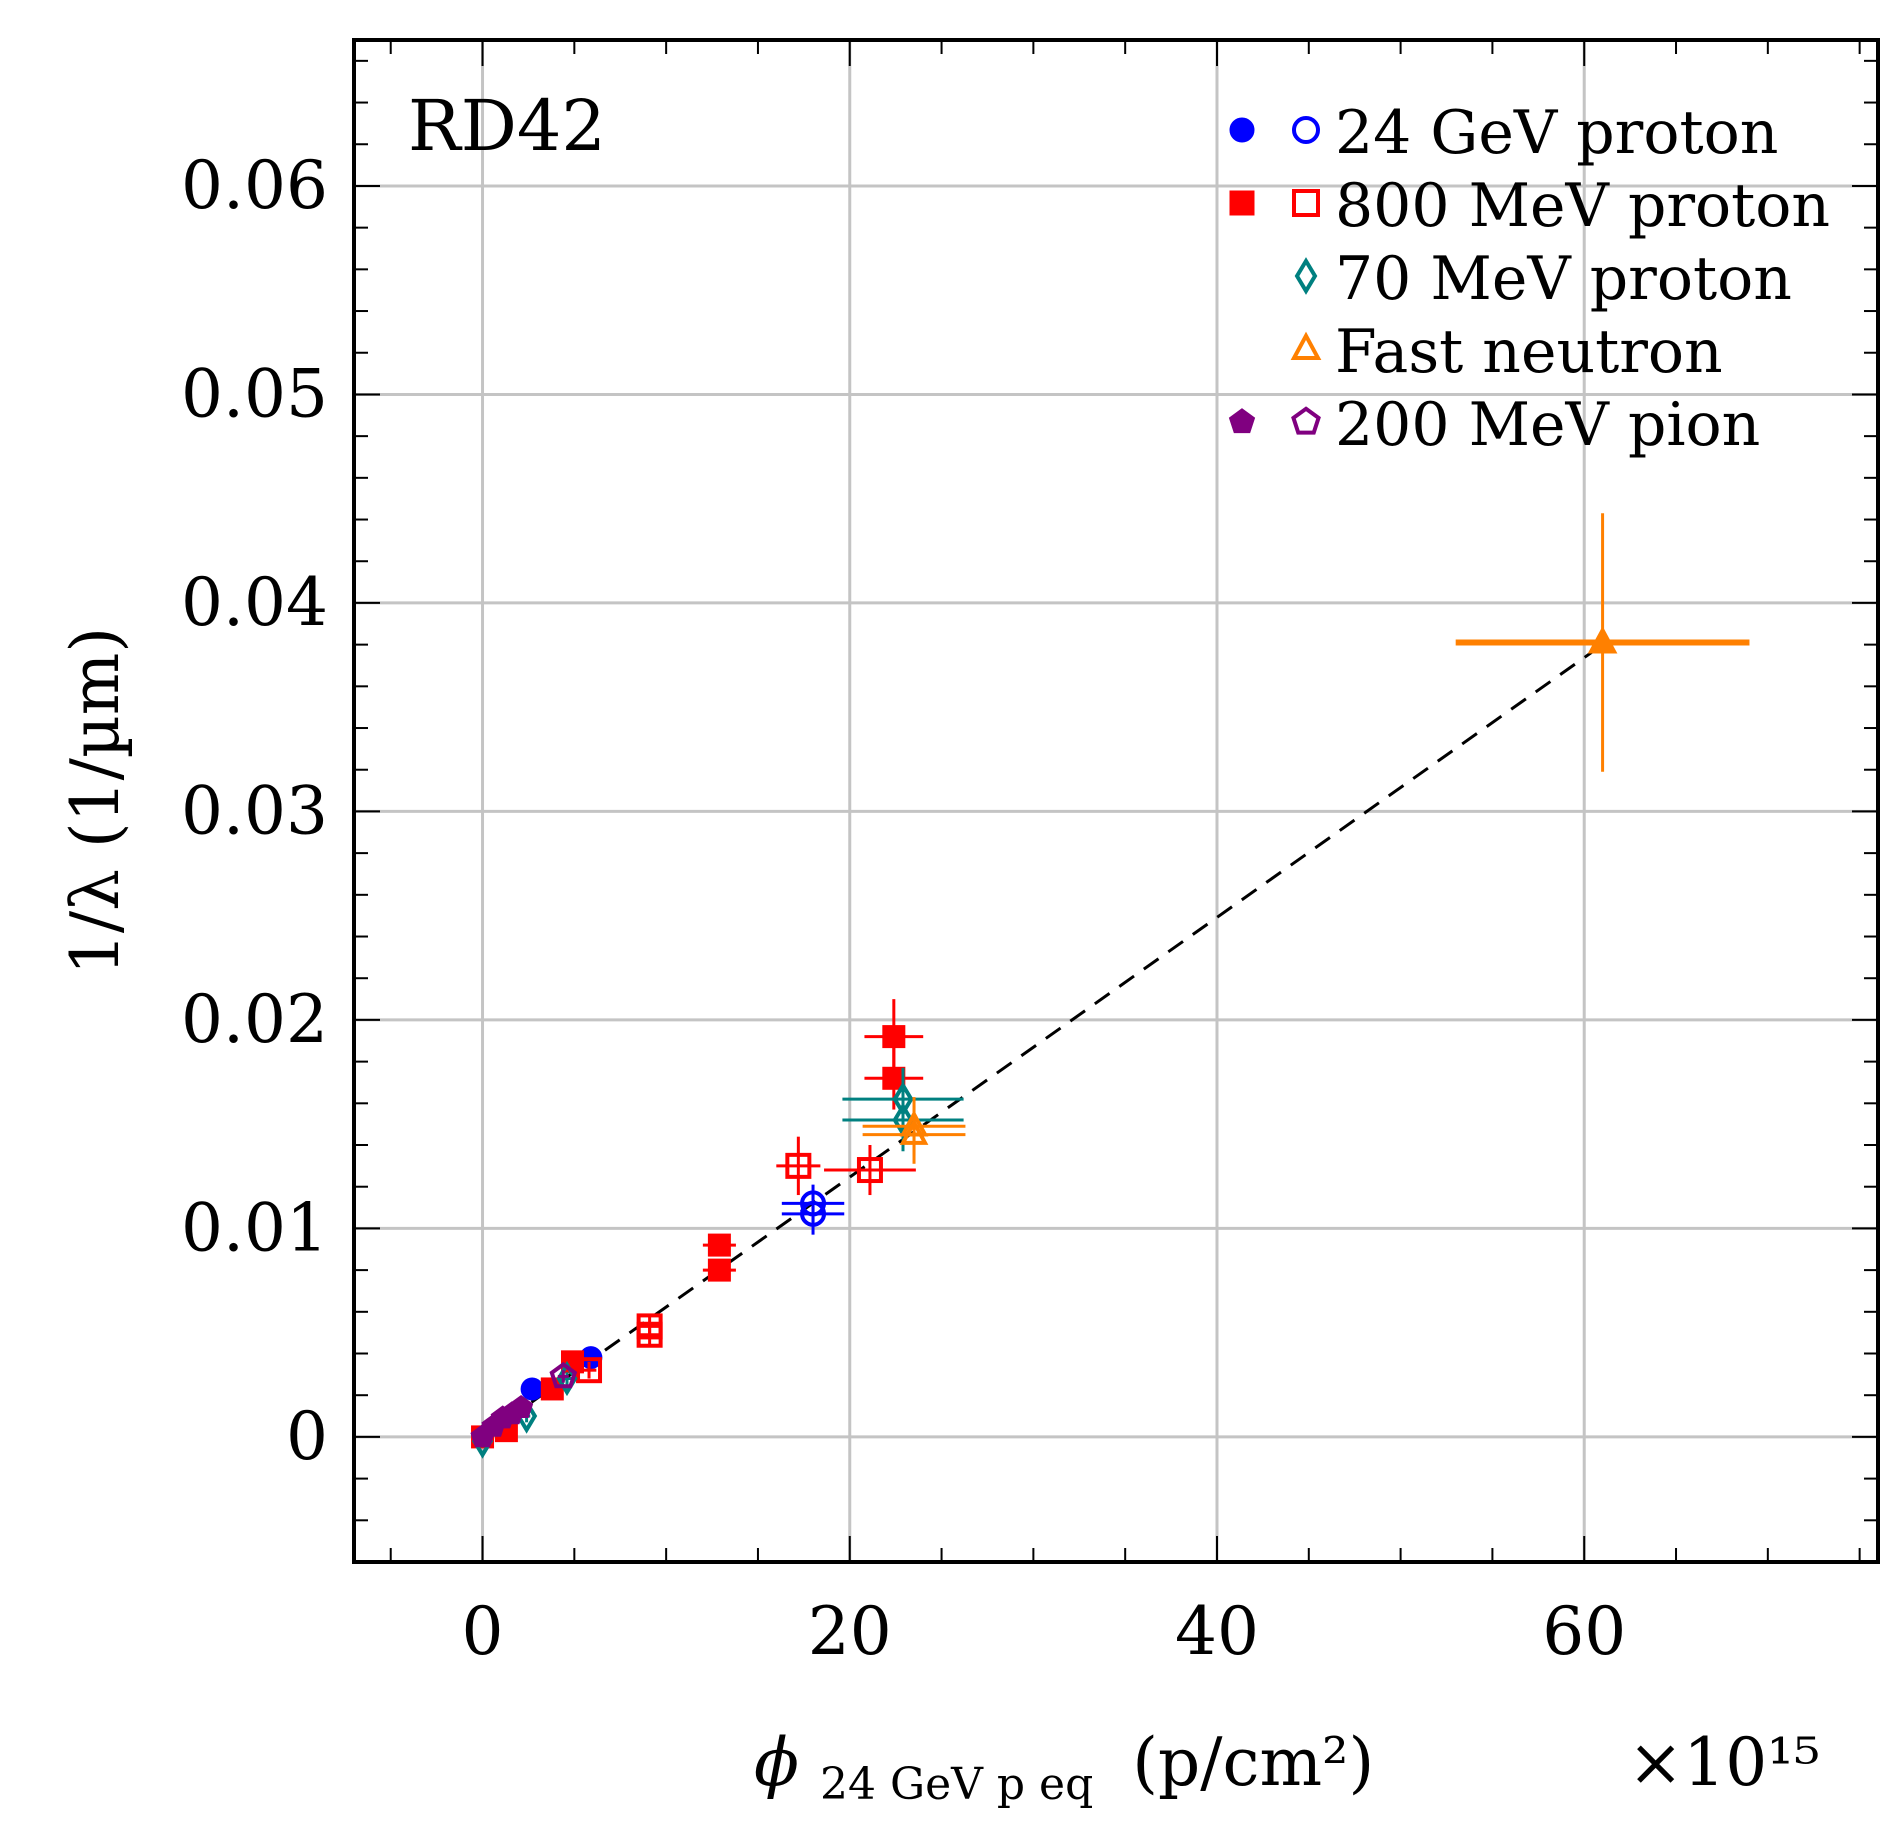  What do you see at coordinates (1547, 425) in the screenshot?
I see `legend-label: 200 MeV pion` at bounding box center [1547, 425].